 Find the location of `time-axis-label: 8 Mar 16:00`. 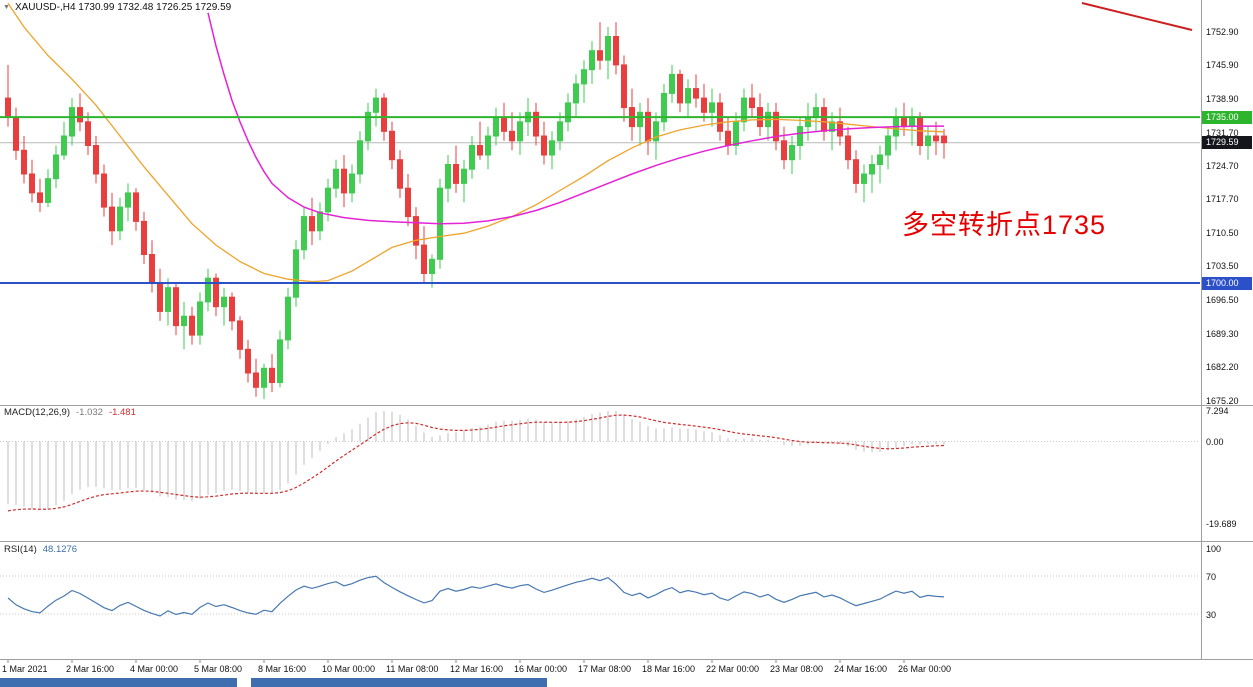

time-axis-label: 8 Mar 16:00 is located at coordinates (282, 669).